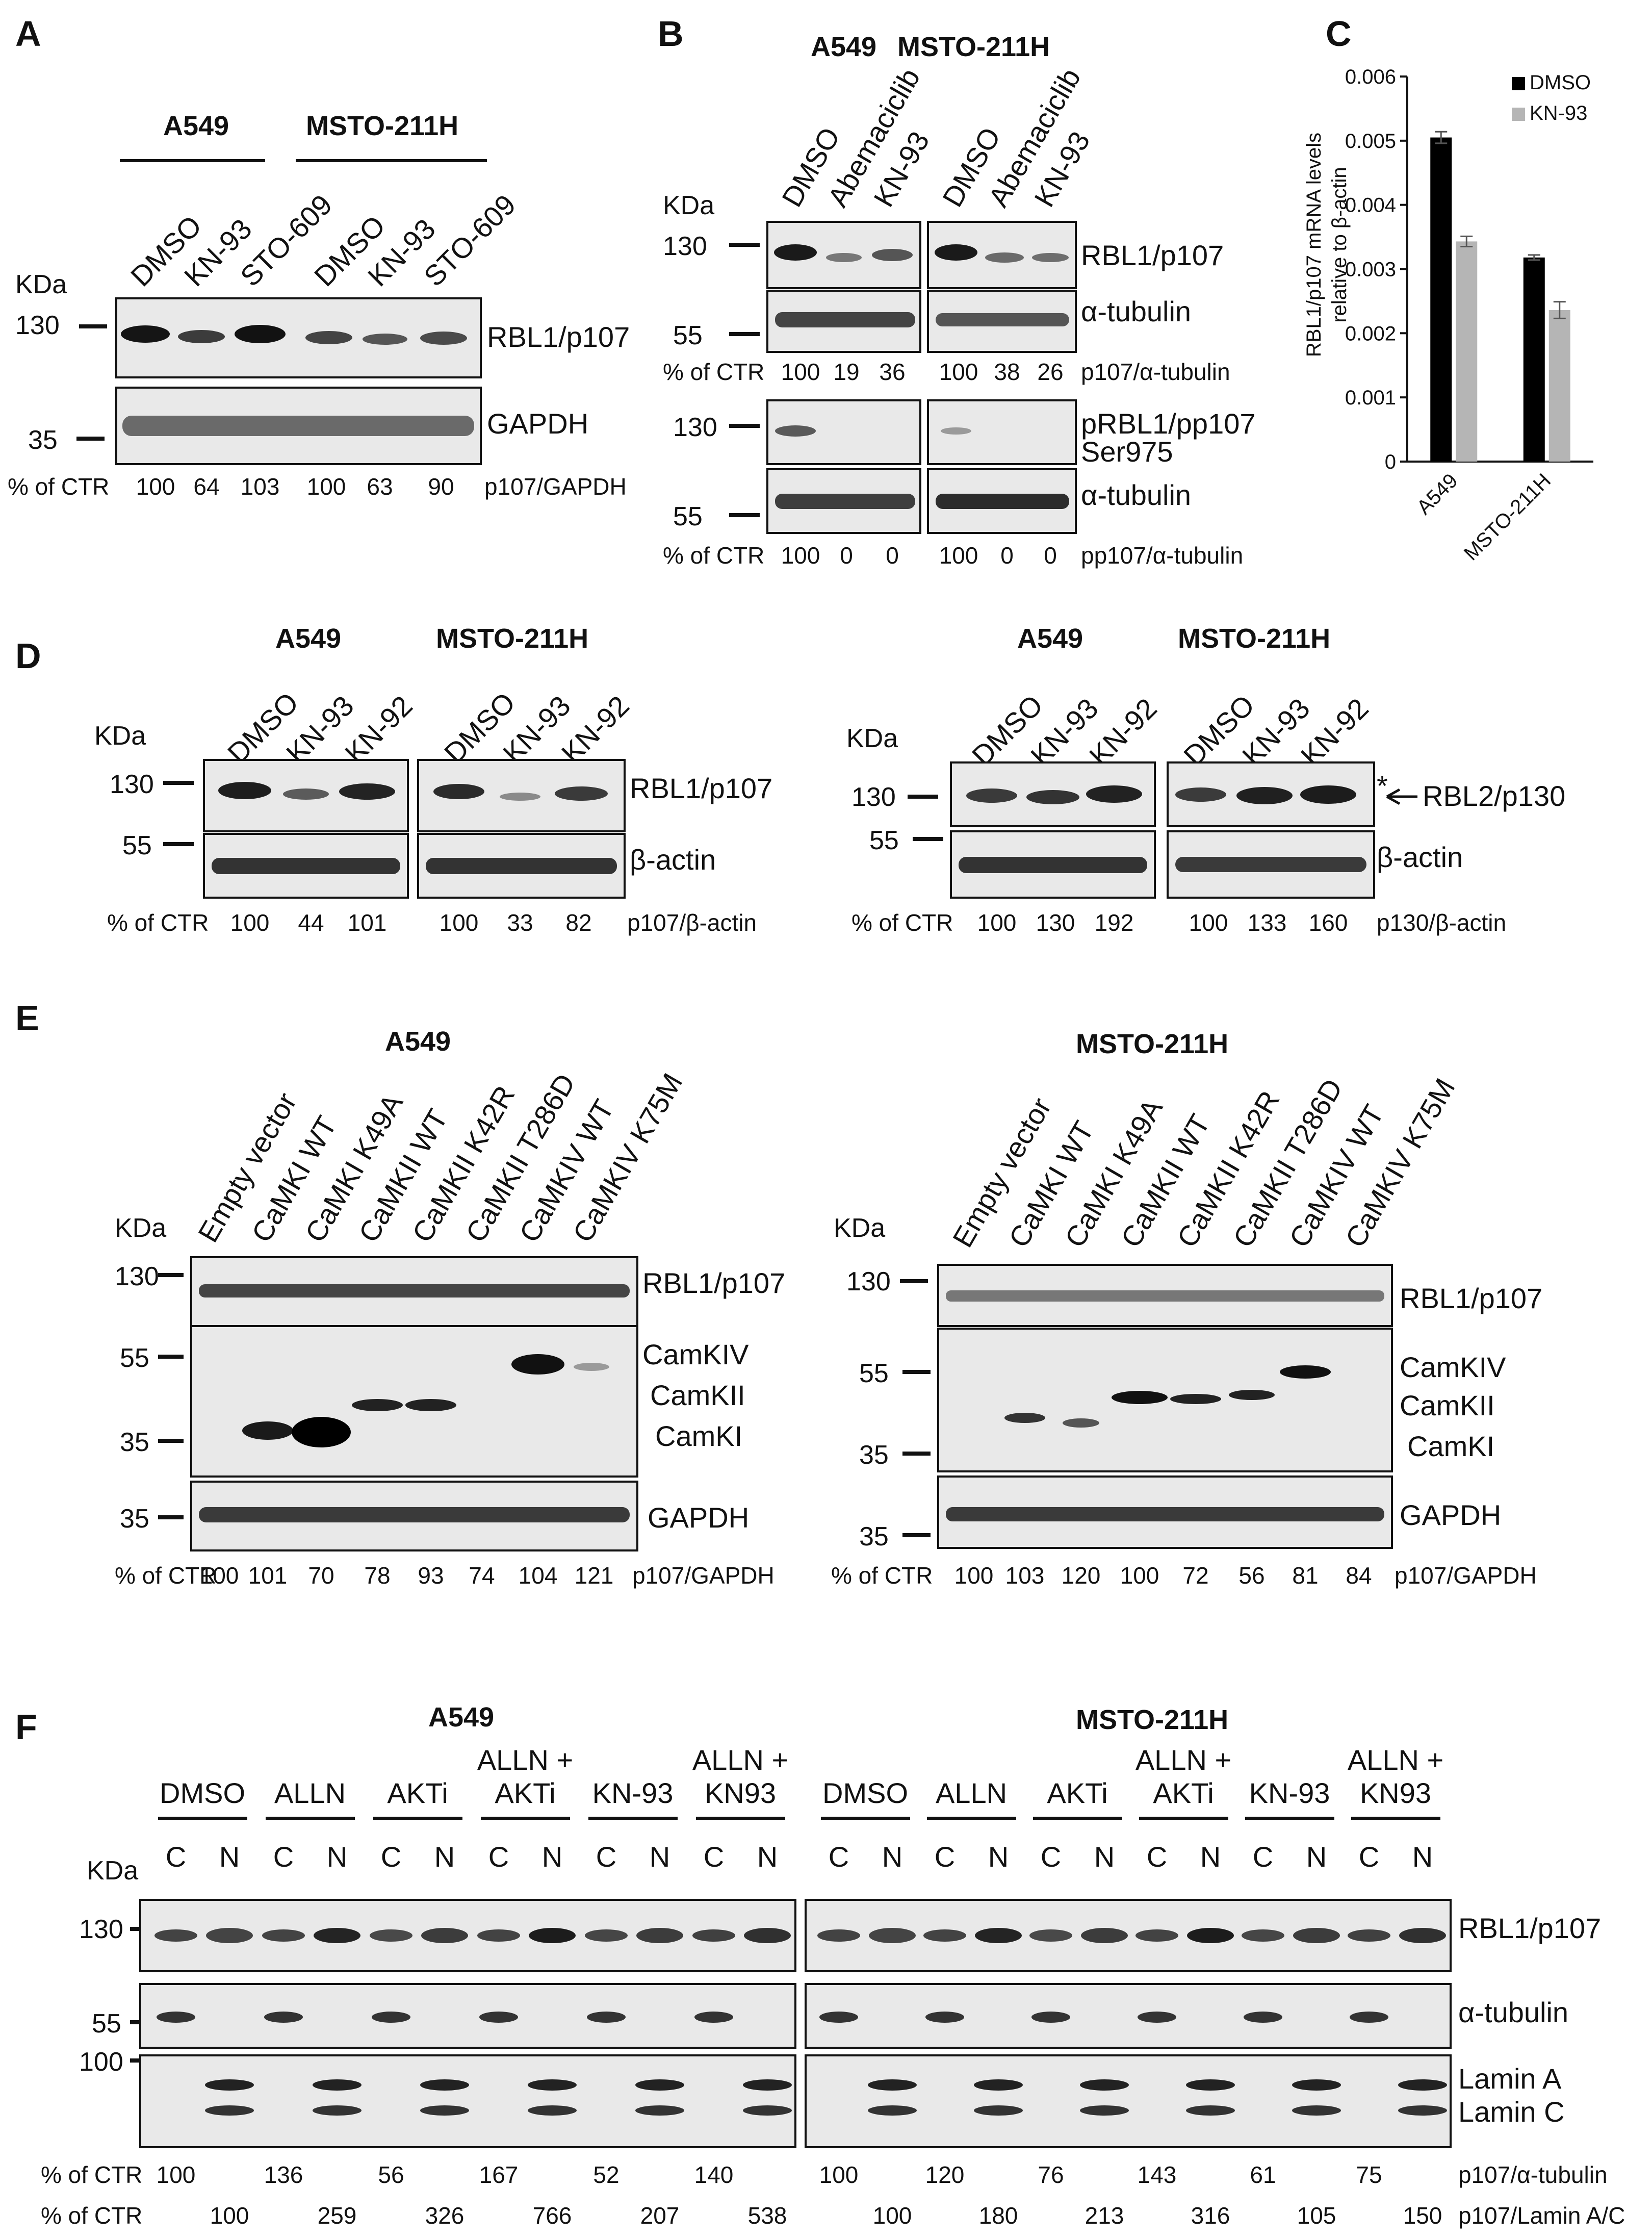 This screenshot has height=2239, width=1652. What do you see at coordinates (1370, 333) in the screenshot?
I see `y-tick-label: 0.002` at bounding box center [1370, 333].